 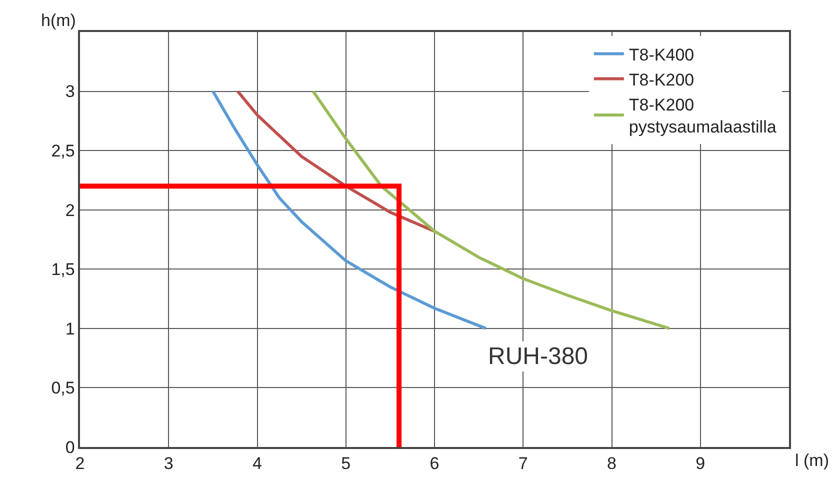 What do you see at coordinates (58, 20) in the screenshot?
I see `y-axis-title: h(m)` at bounding box center [58, 20].